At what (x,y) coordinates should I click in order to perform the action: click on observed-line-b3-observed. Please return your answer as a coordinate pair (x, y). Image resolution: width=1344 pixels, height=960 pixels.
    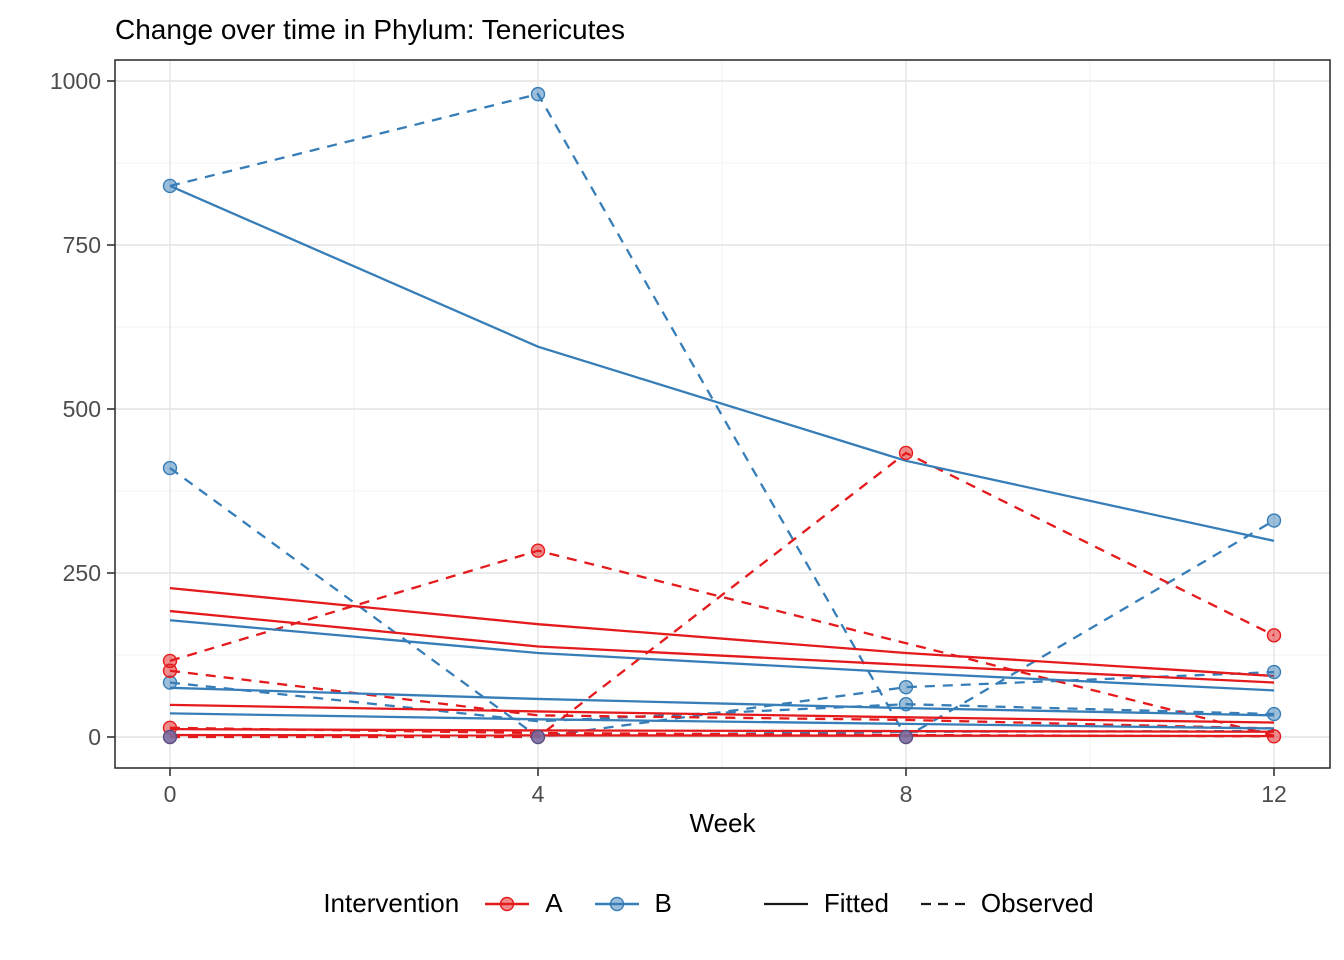
    Looking at the image, I should click on (722, 702).